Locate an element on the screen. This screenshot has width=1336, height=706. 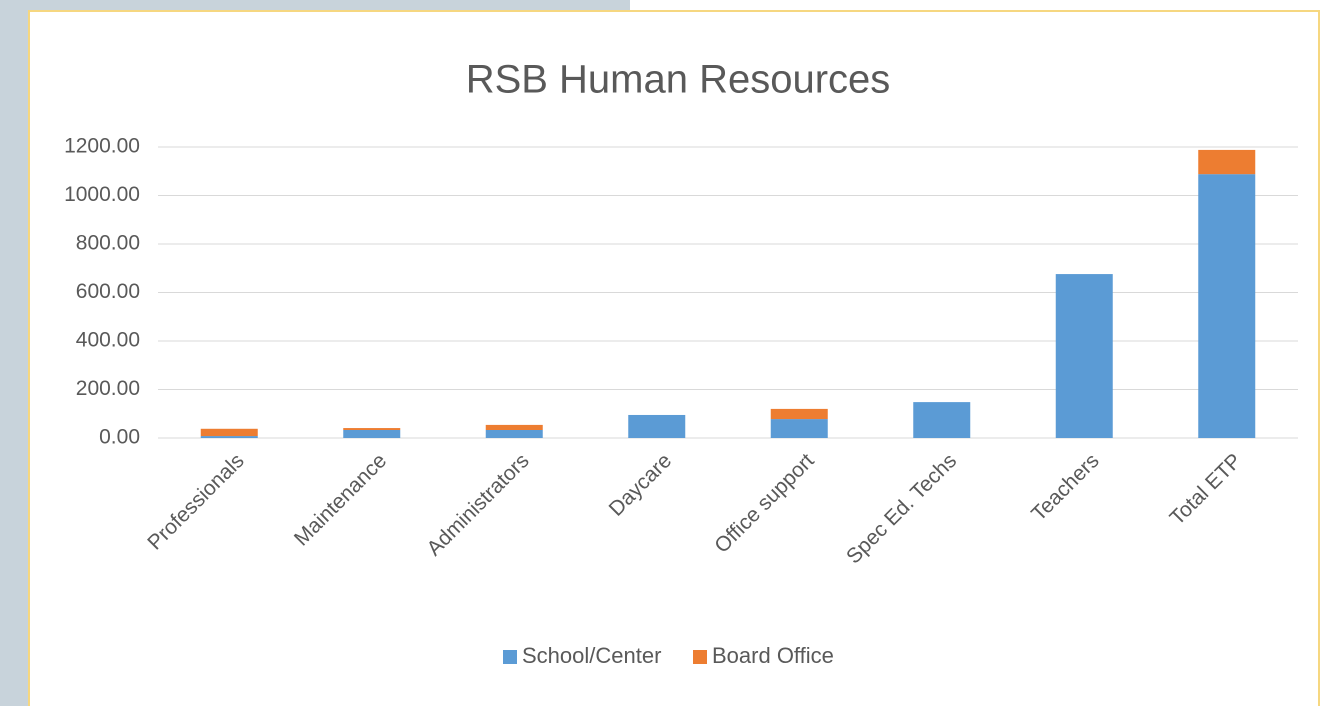
y-tick-label: 800.00 is located at coordinates (108, 243).